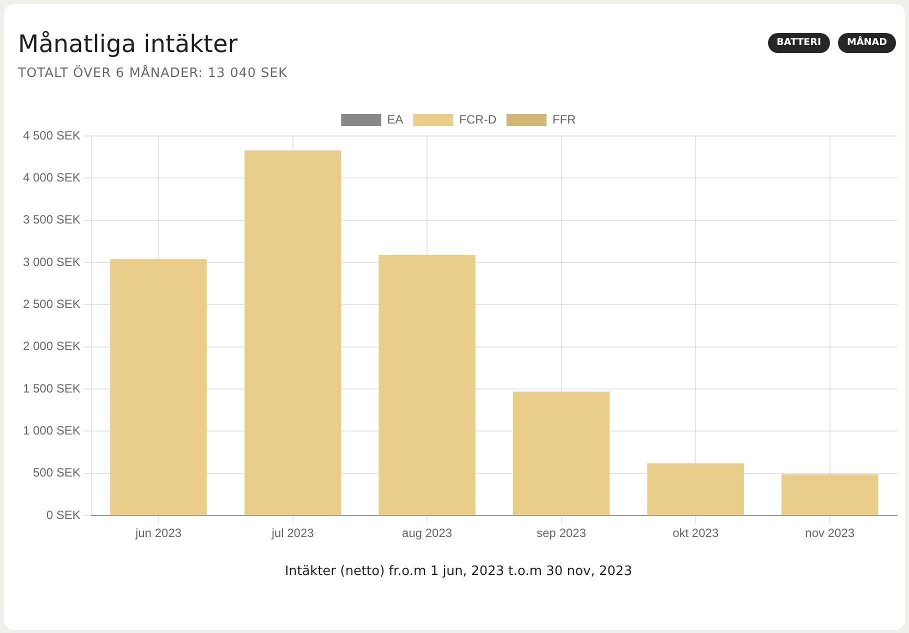  What do you see at coordinates (292, 533) in the screenshot?
I see `x-tick-label: jul 2023` at bounding box center [292, 533].